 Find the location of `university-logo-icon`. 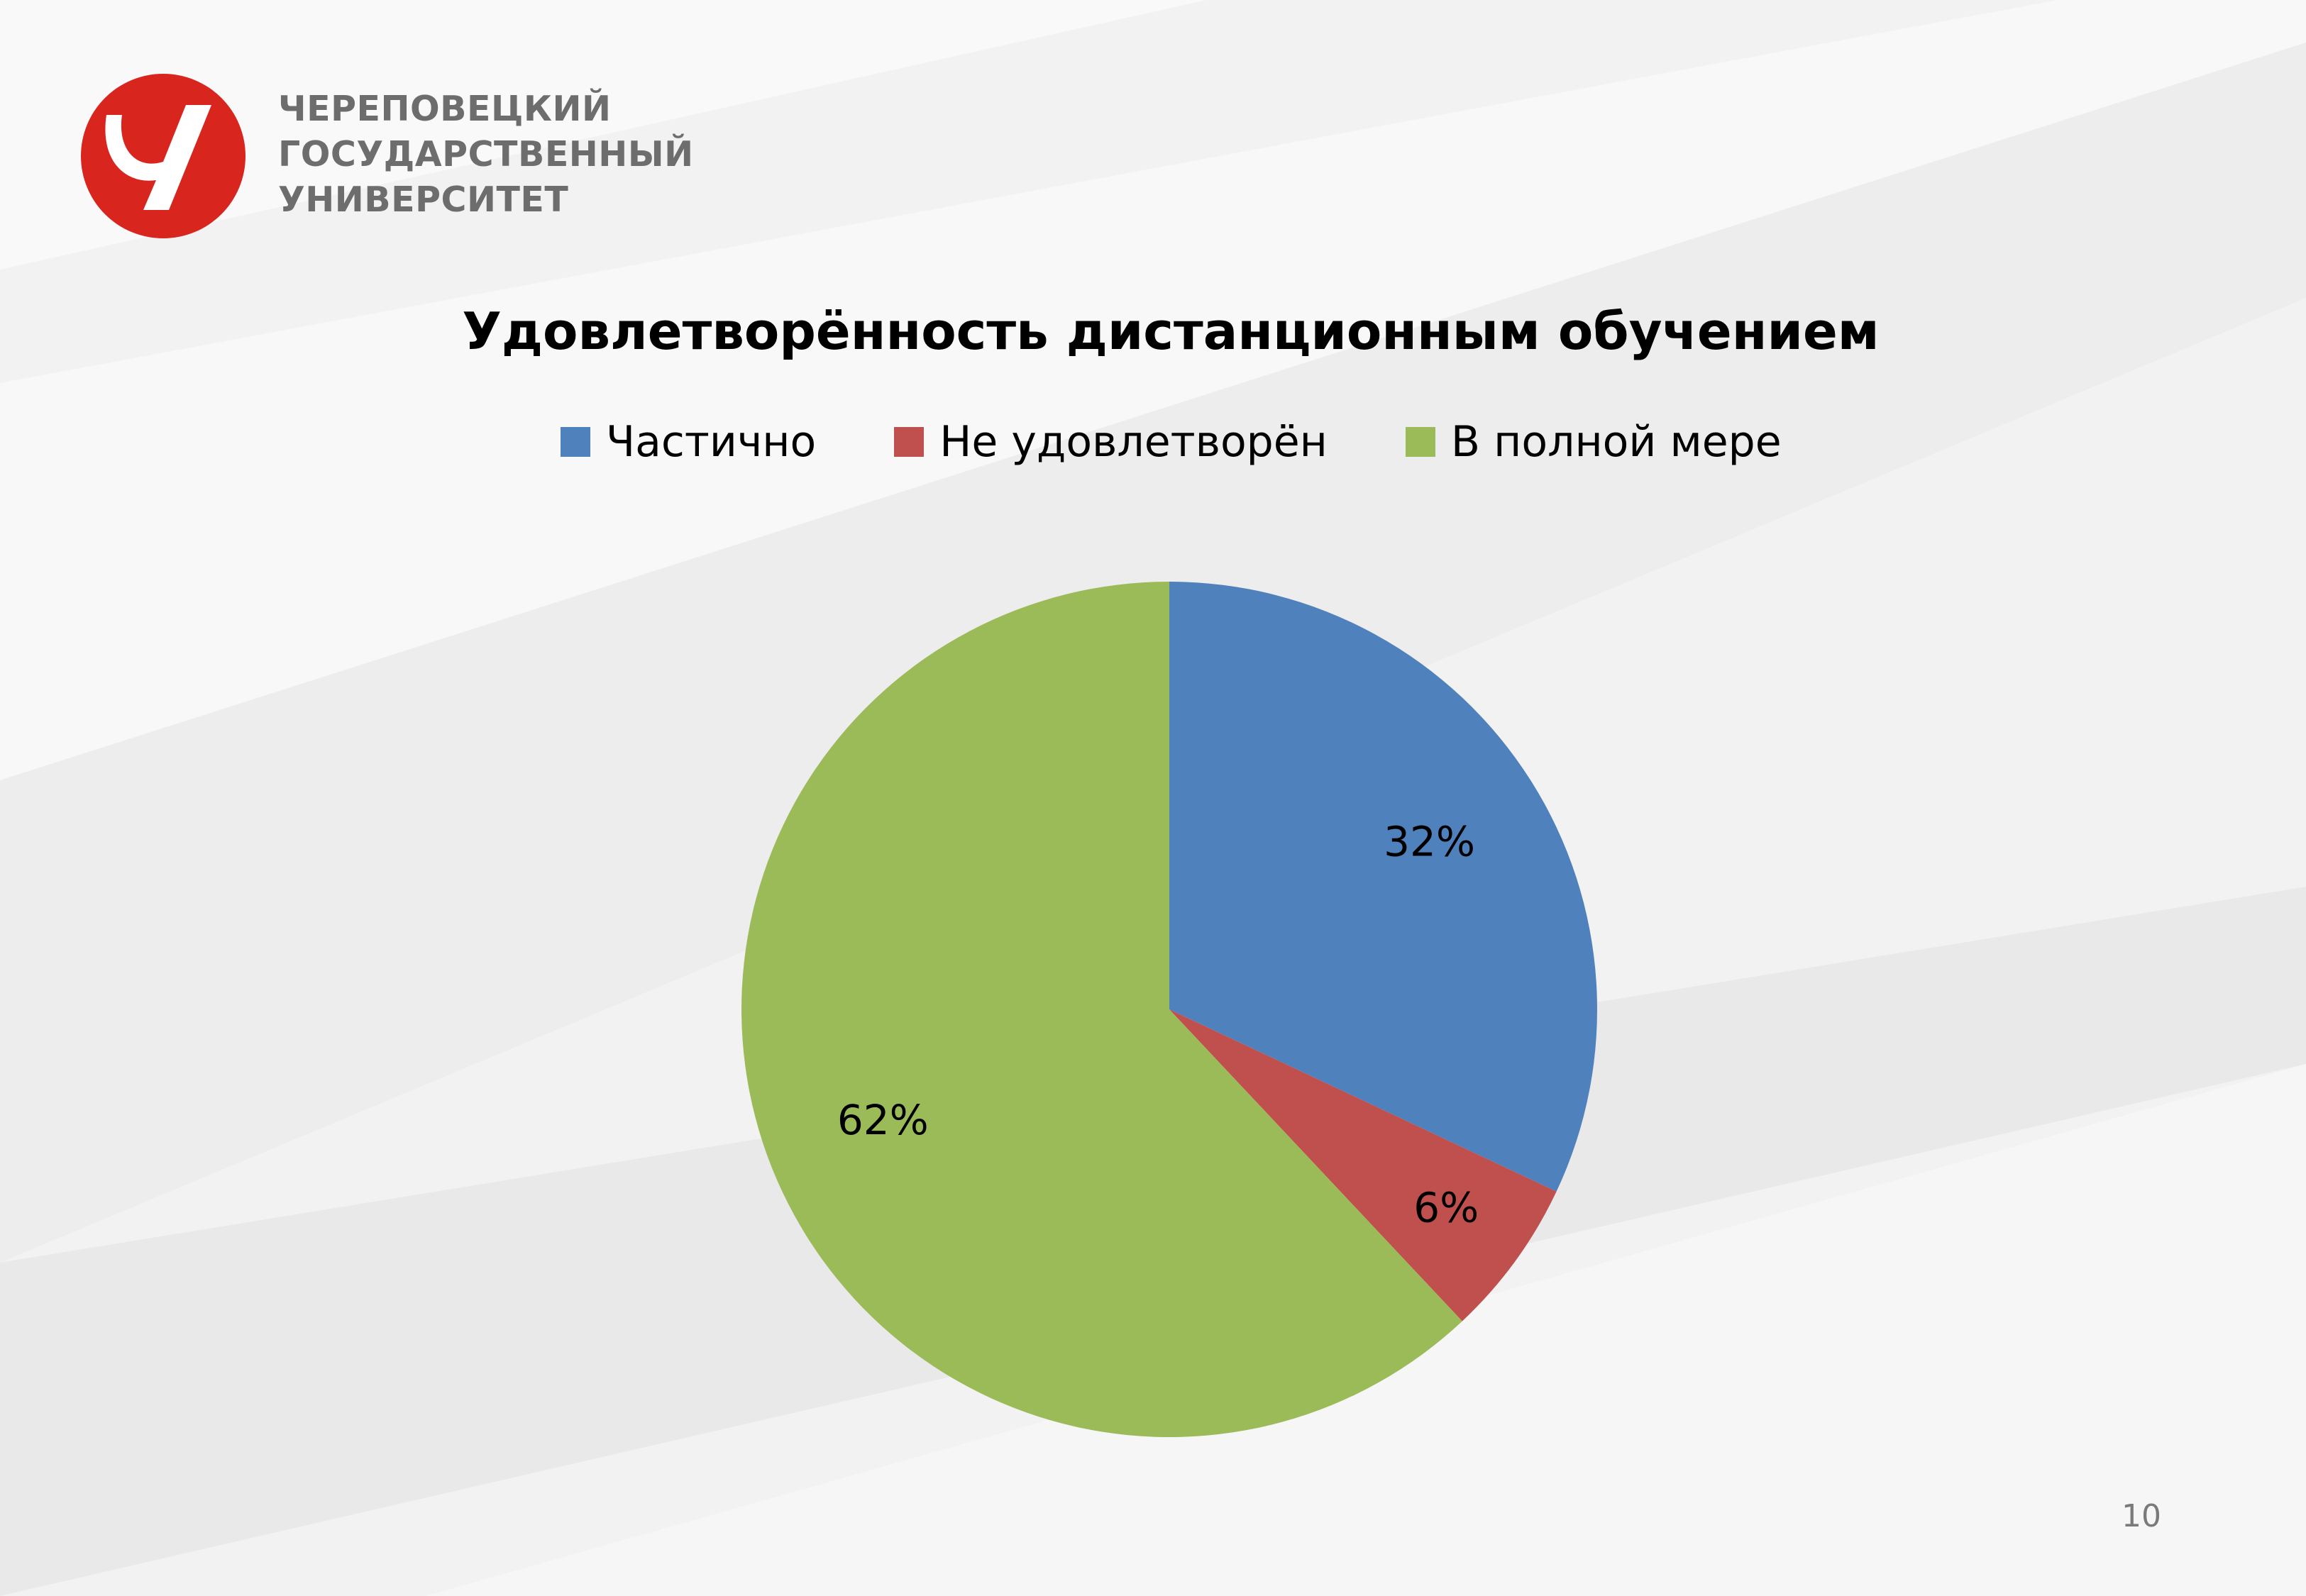

university-logo-icon is located at coordinates (163, 156).